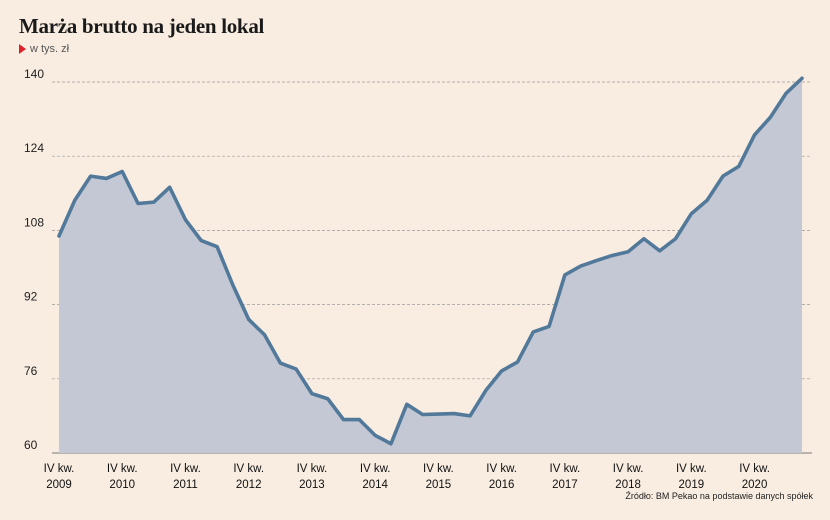 Image resolution: width=830 pixels, height=520 pixels. I want to click on x-tick-label-year: 2018, so click(628, 485).